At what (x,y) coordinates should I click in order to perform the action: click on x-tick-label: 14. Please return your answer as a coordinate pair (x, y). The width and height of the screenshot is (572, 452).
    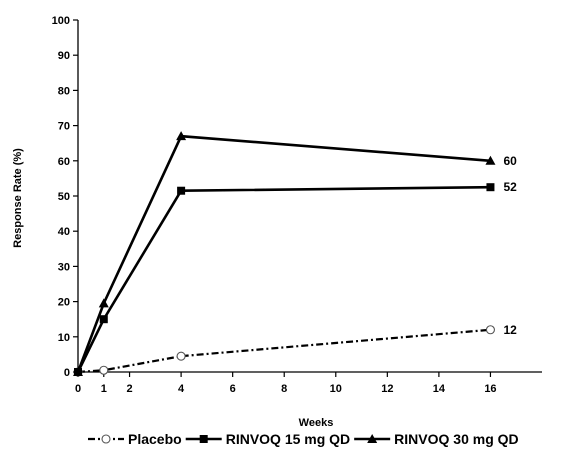
    Looking at the image, I should click on (439, 389).